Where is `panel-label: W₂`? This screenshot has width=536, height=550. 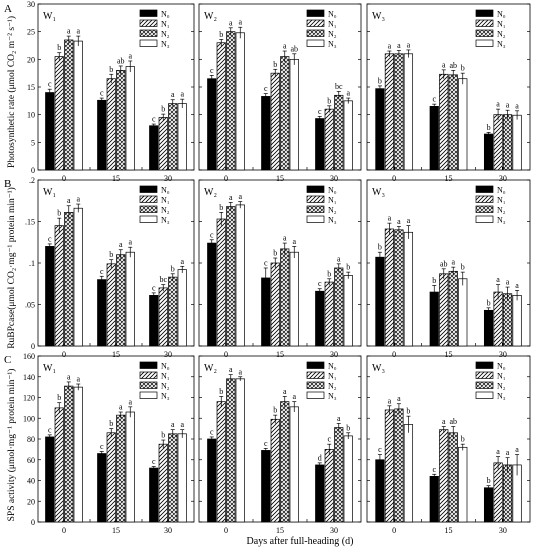
panel-label: W₂ is located at coordinates (210, 368).